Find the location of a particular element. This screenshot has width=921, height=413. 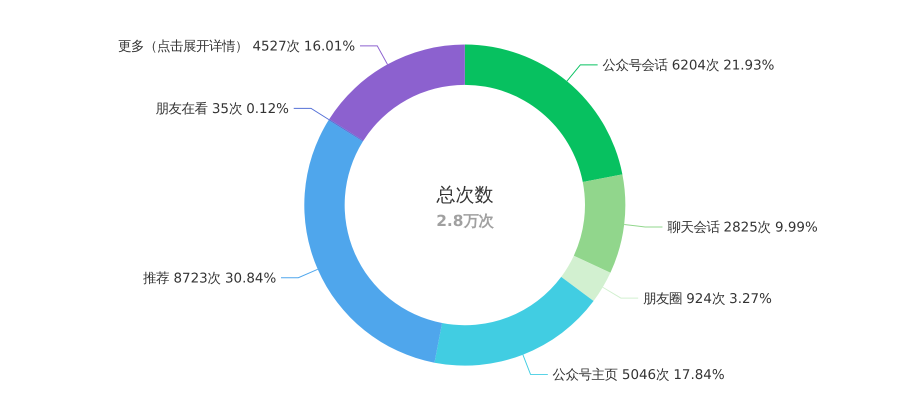

text: 总次数 is located at coordinates (464, 194).